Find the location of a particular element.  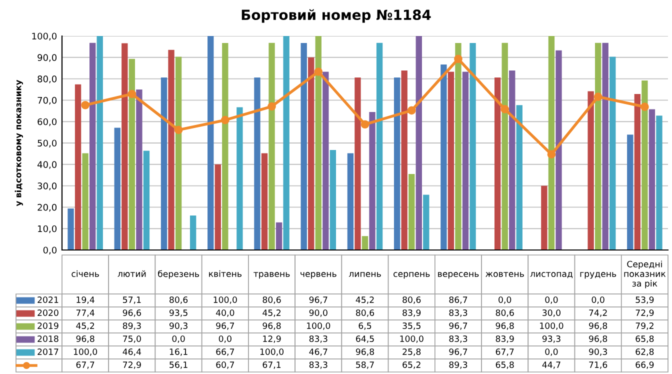

legend-label: 2017 is located at coordinates (48, 351).